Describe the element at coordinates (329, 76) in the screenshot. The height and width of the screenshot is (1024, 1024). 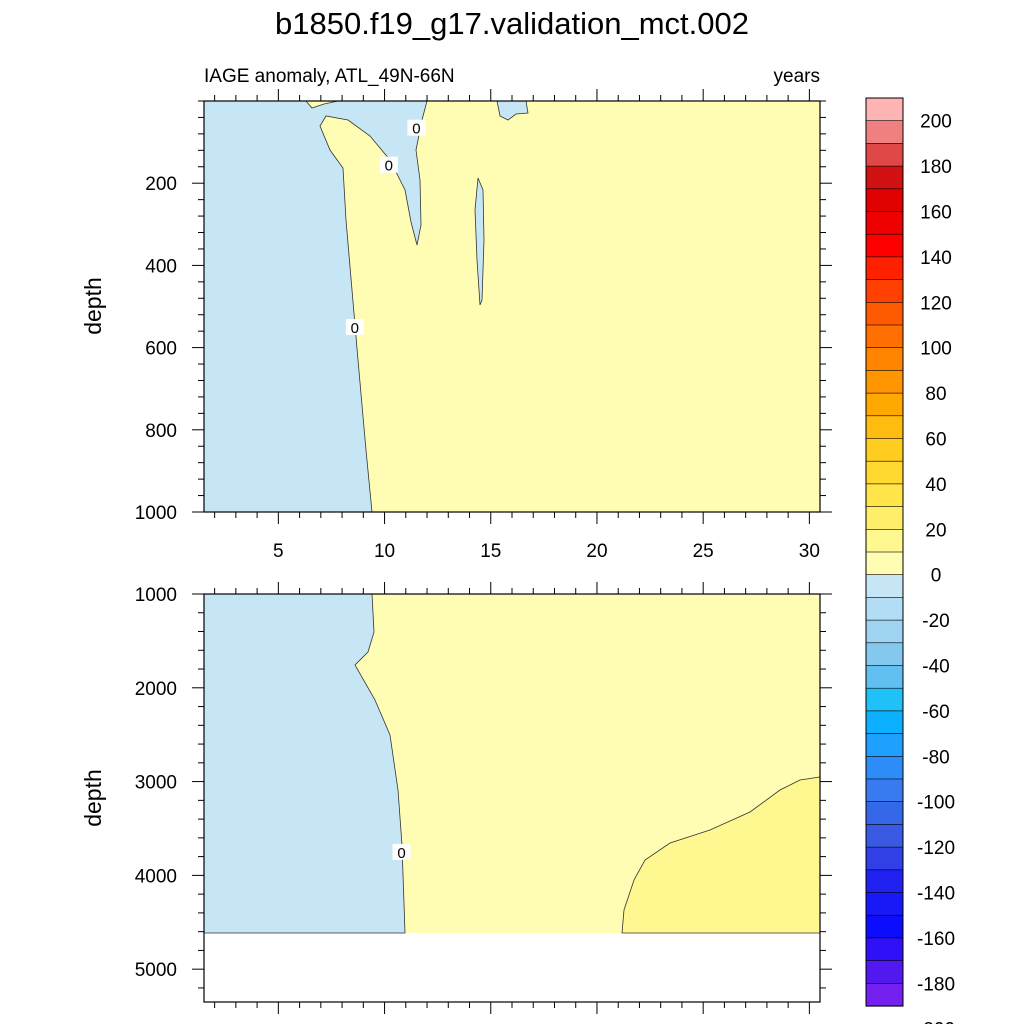
I see `subtitle-left: IAGE anomaly, ATL_49N-66N` at that location.